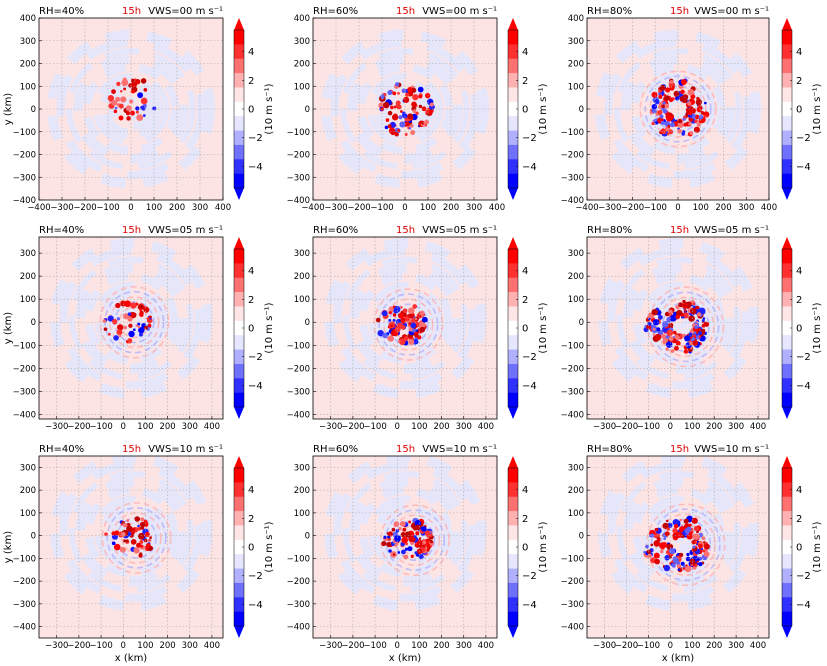 The image size is (827, 666). What do you see at coordinates (185, 449) in the screenshot?
I see `vws-label: VWS=10 m s⁻¹` at bounding box center [185, 449].